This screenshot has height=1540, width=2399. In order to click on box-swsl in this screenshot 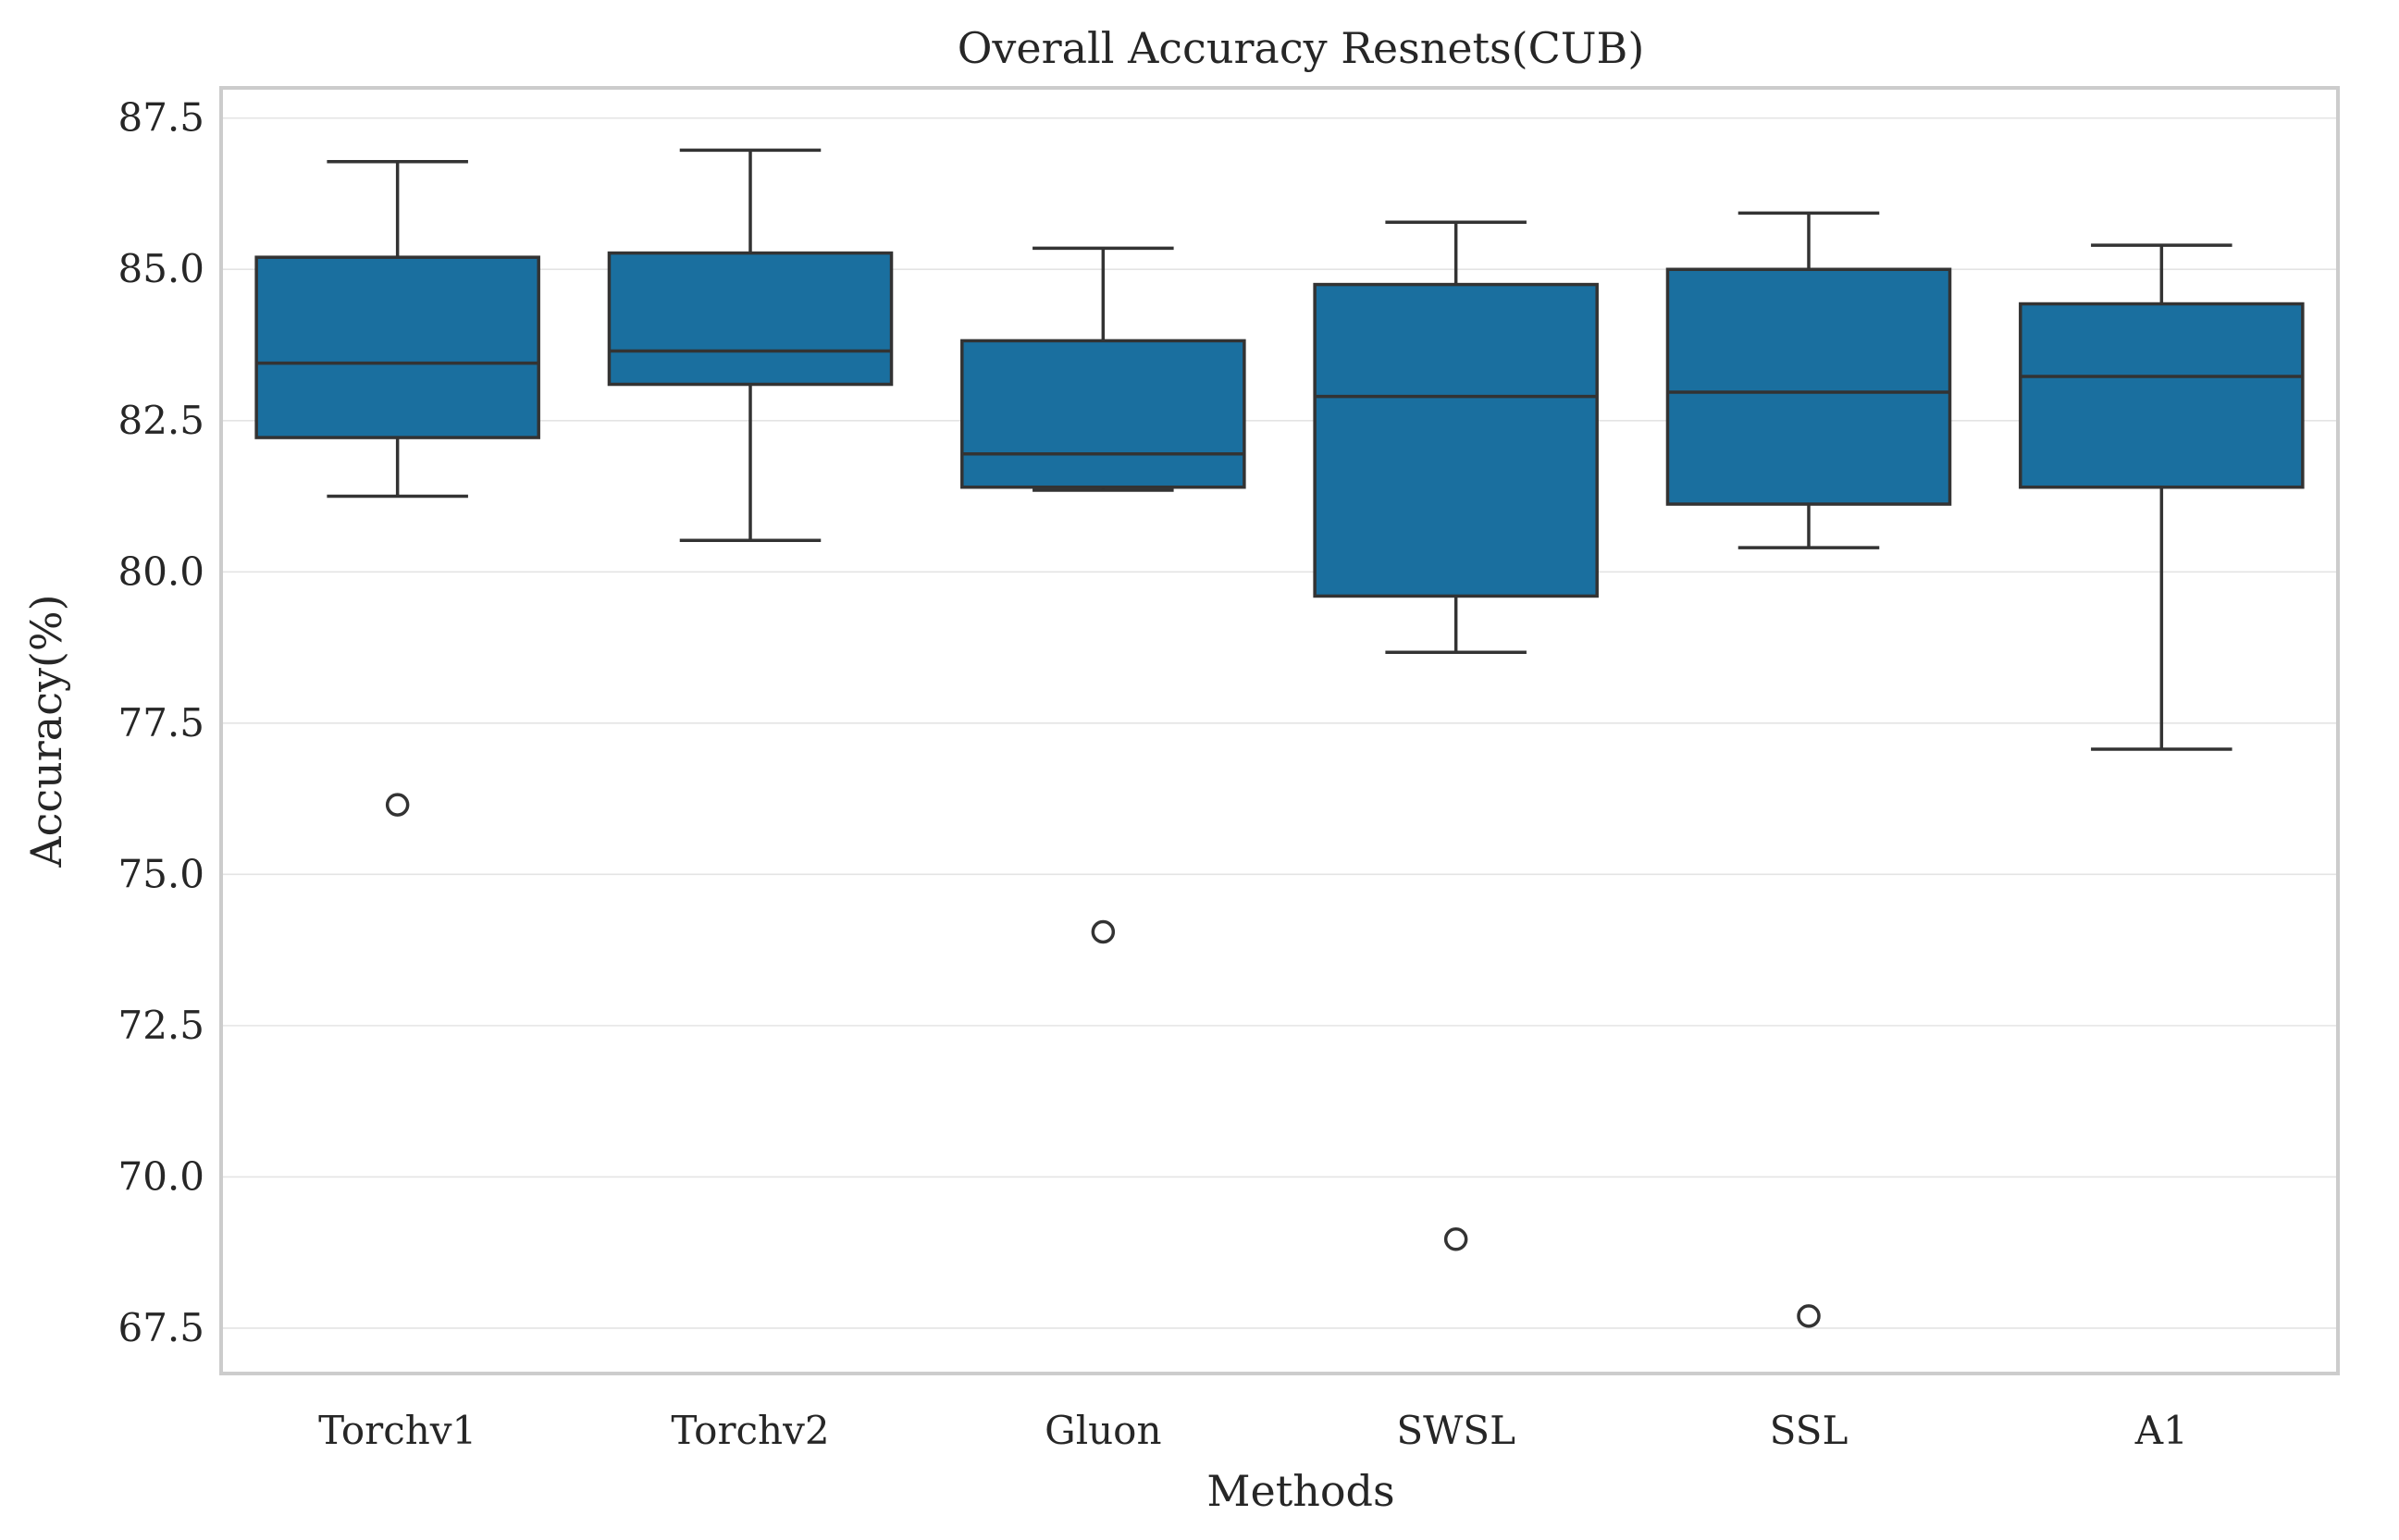, I will do `click(1456, 735)`.